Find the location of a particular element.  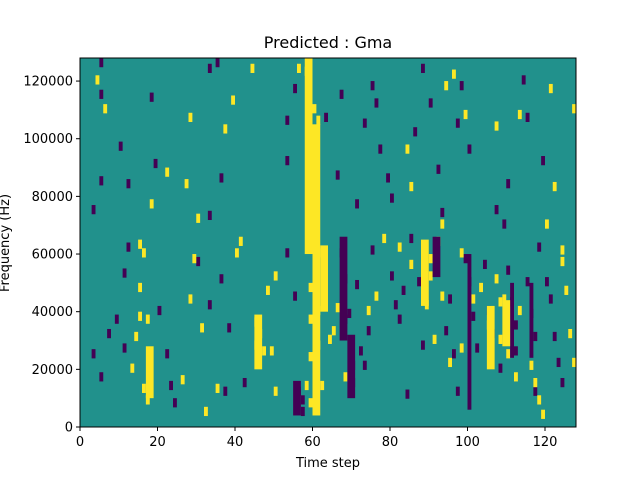

x-tick-label: 120 is located at coordinates (545, 442).